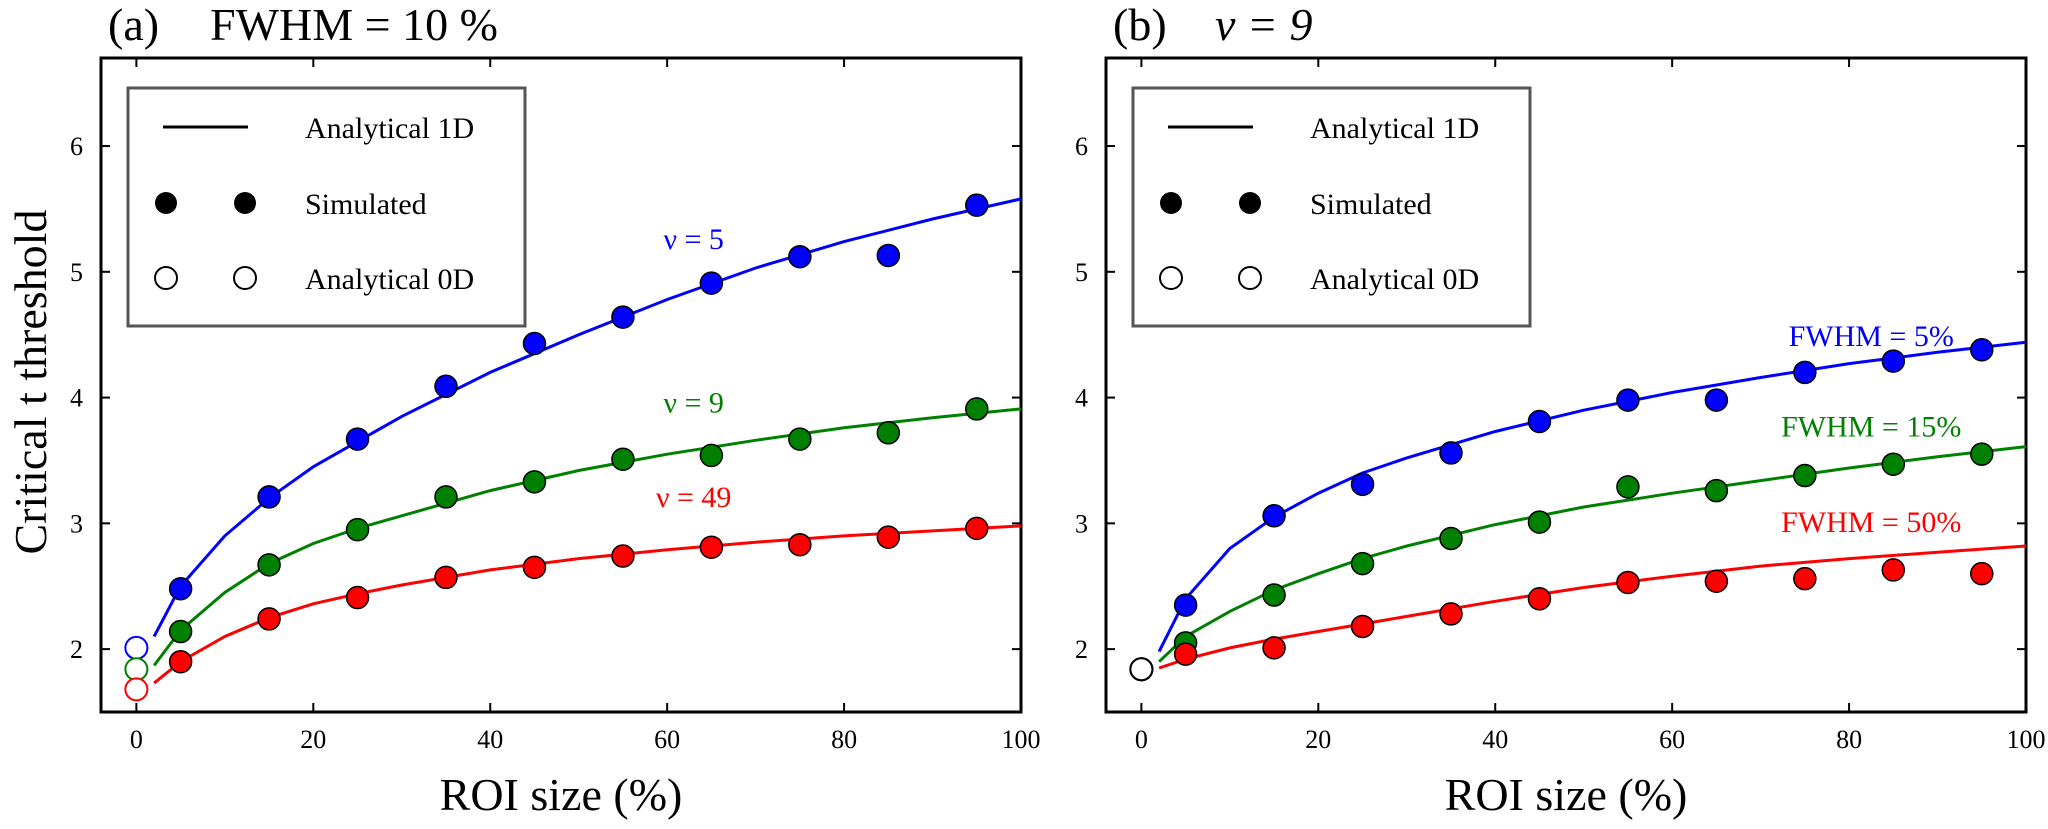  I want to click on x-tick-label: 20, so click(1318, 739).